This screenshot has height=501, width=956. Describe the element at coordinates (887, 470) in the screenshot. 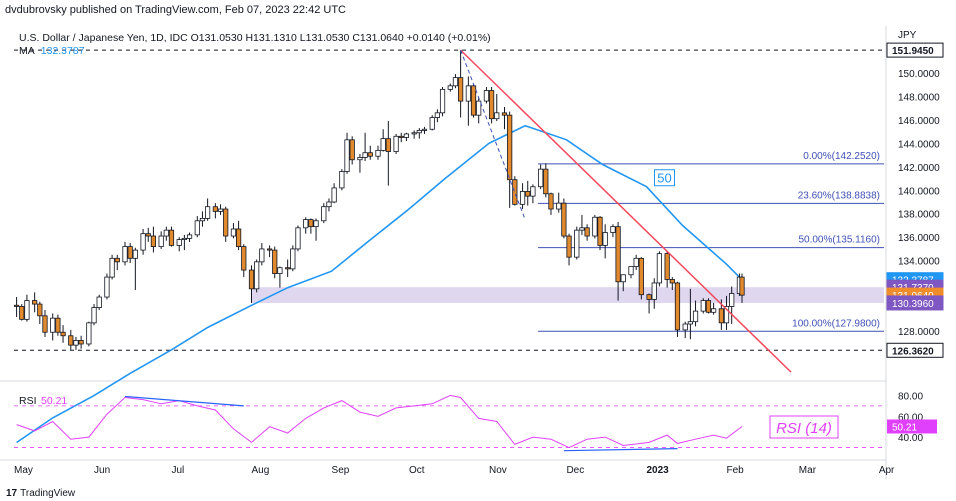

I see `time-tick-11: Apr` at that location.